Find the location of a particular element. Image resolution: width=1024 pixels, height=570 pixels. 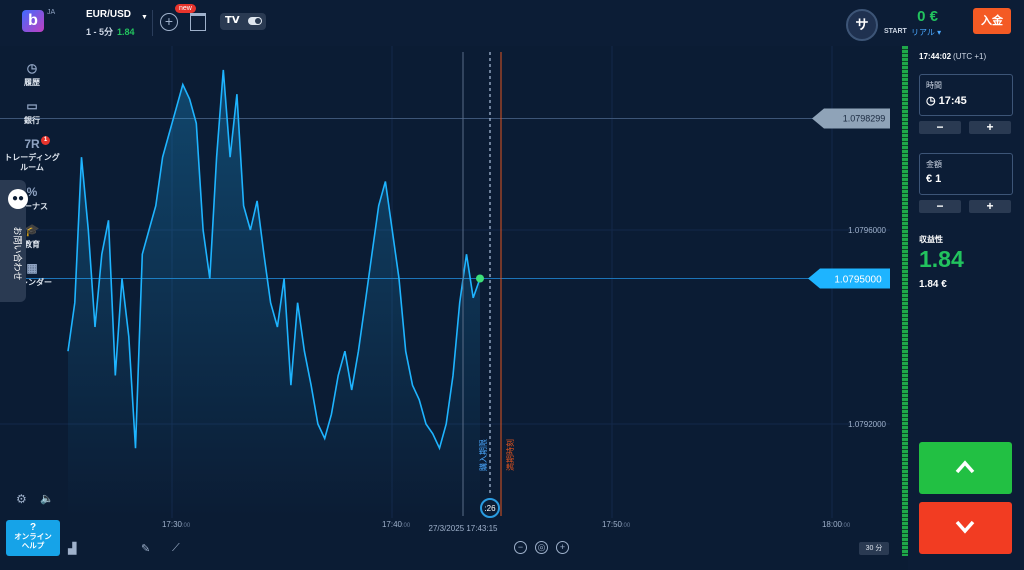

account-type-selector: リアル ▾ is located at coordinates (926, 32).